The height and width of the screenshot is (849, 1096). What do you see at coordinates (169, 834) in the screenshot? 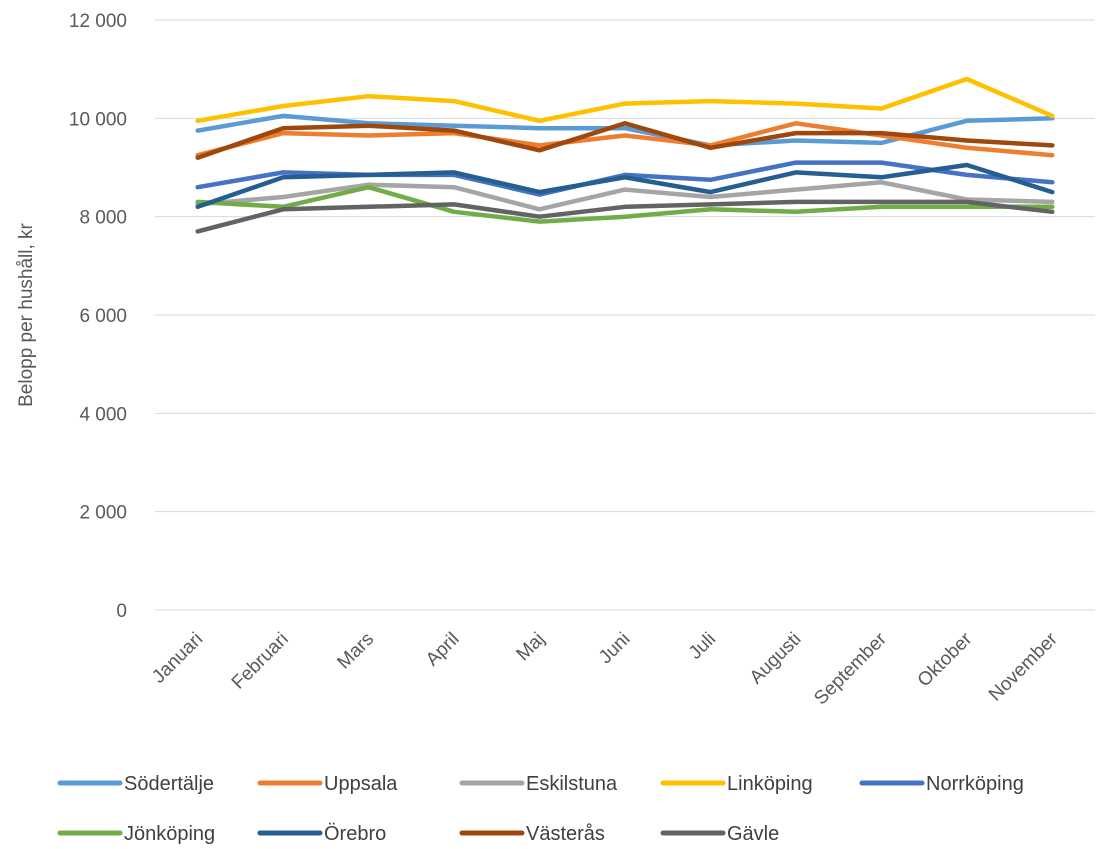
I see `legend-label: Jönköping` at bounding box center [169, 834].